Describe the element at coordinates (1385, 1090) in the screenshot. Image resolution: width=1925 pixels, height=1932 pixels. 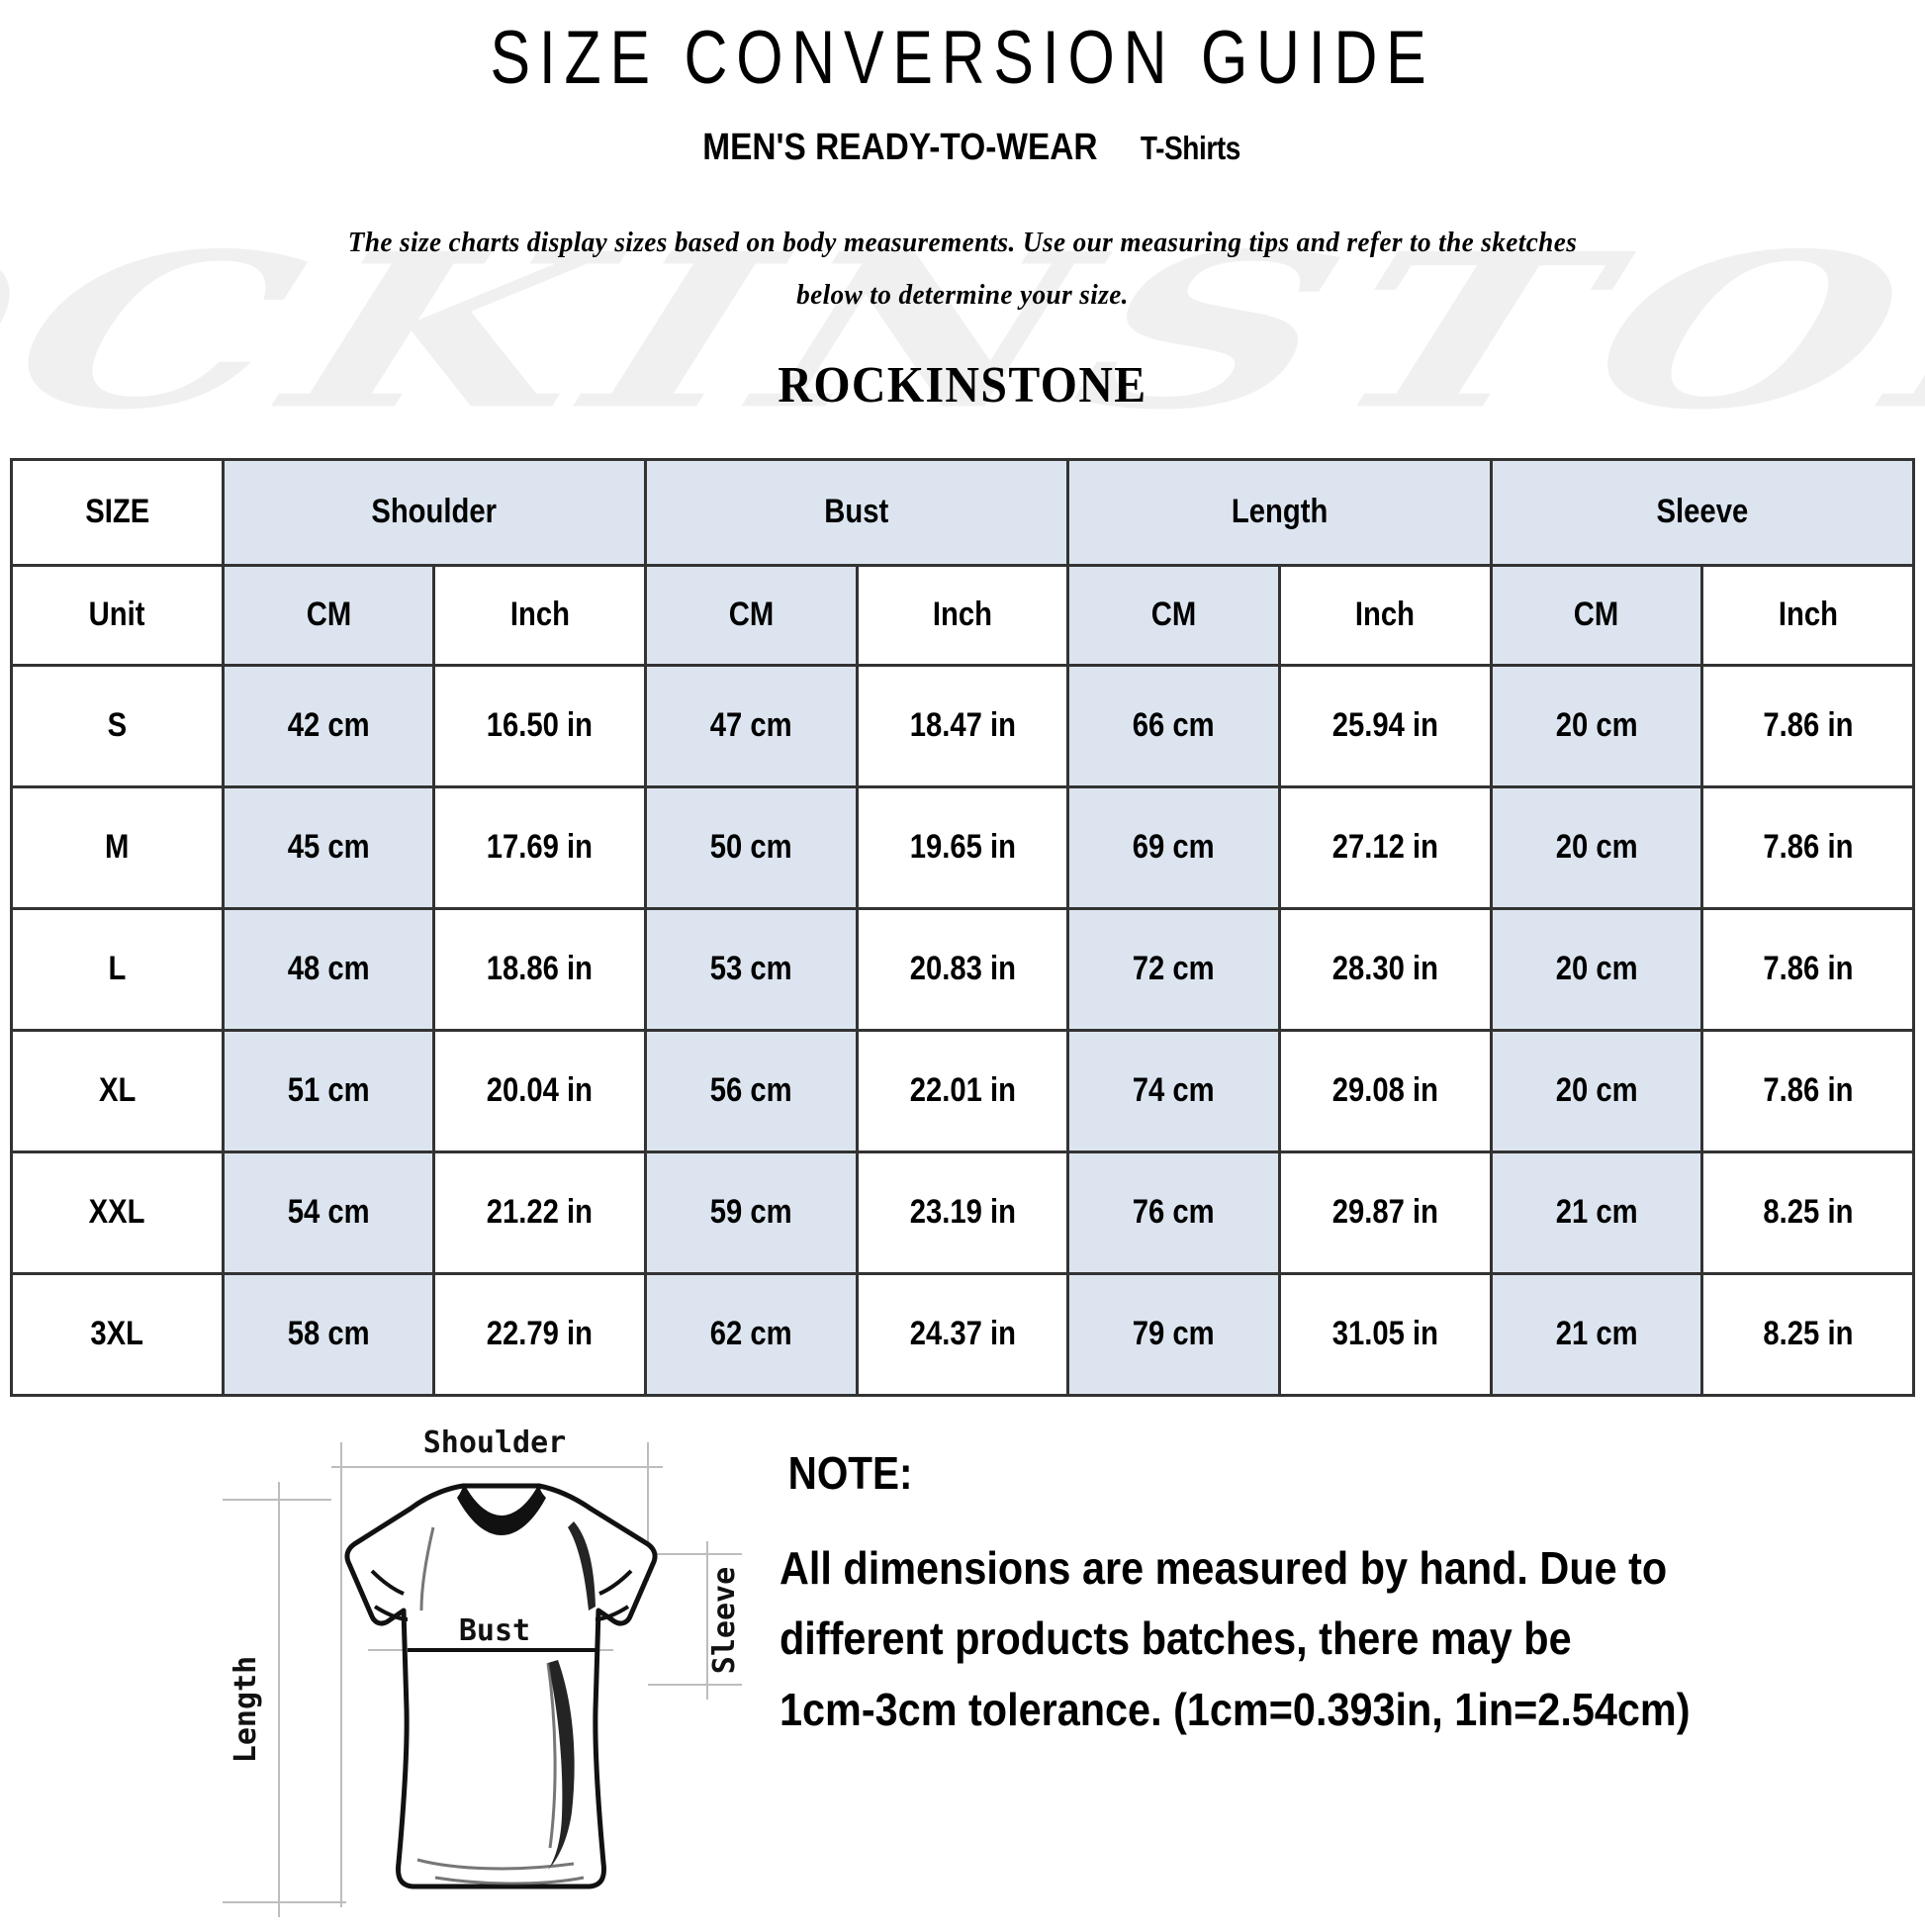
I see `cell-length-inch: 29.08 in` at that location.